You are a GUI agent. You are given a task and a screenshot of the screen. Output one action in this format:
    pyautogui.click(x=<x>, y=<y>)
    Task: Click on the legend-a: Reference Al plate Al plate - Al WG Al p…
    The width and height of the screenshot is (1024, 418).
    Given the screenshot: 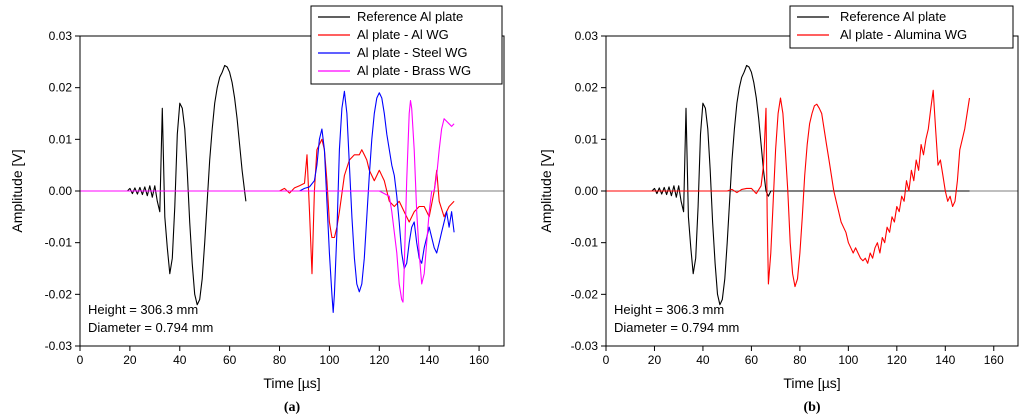 What is the action you would take?
    pyautogui.click(x=406, y=45)
    